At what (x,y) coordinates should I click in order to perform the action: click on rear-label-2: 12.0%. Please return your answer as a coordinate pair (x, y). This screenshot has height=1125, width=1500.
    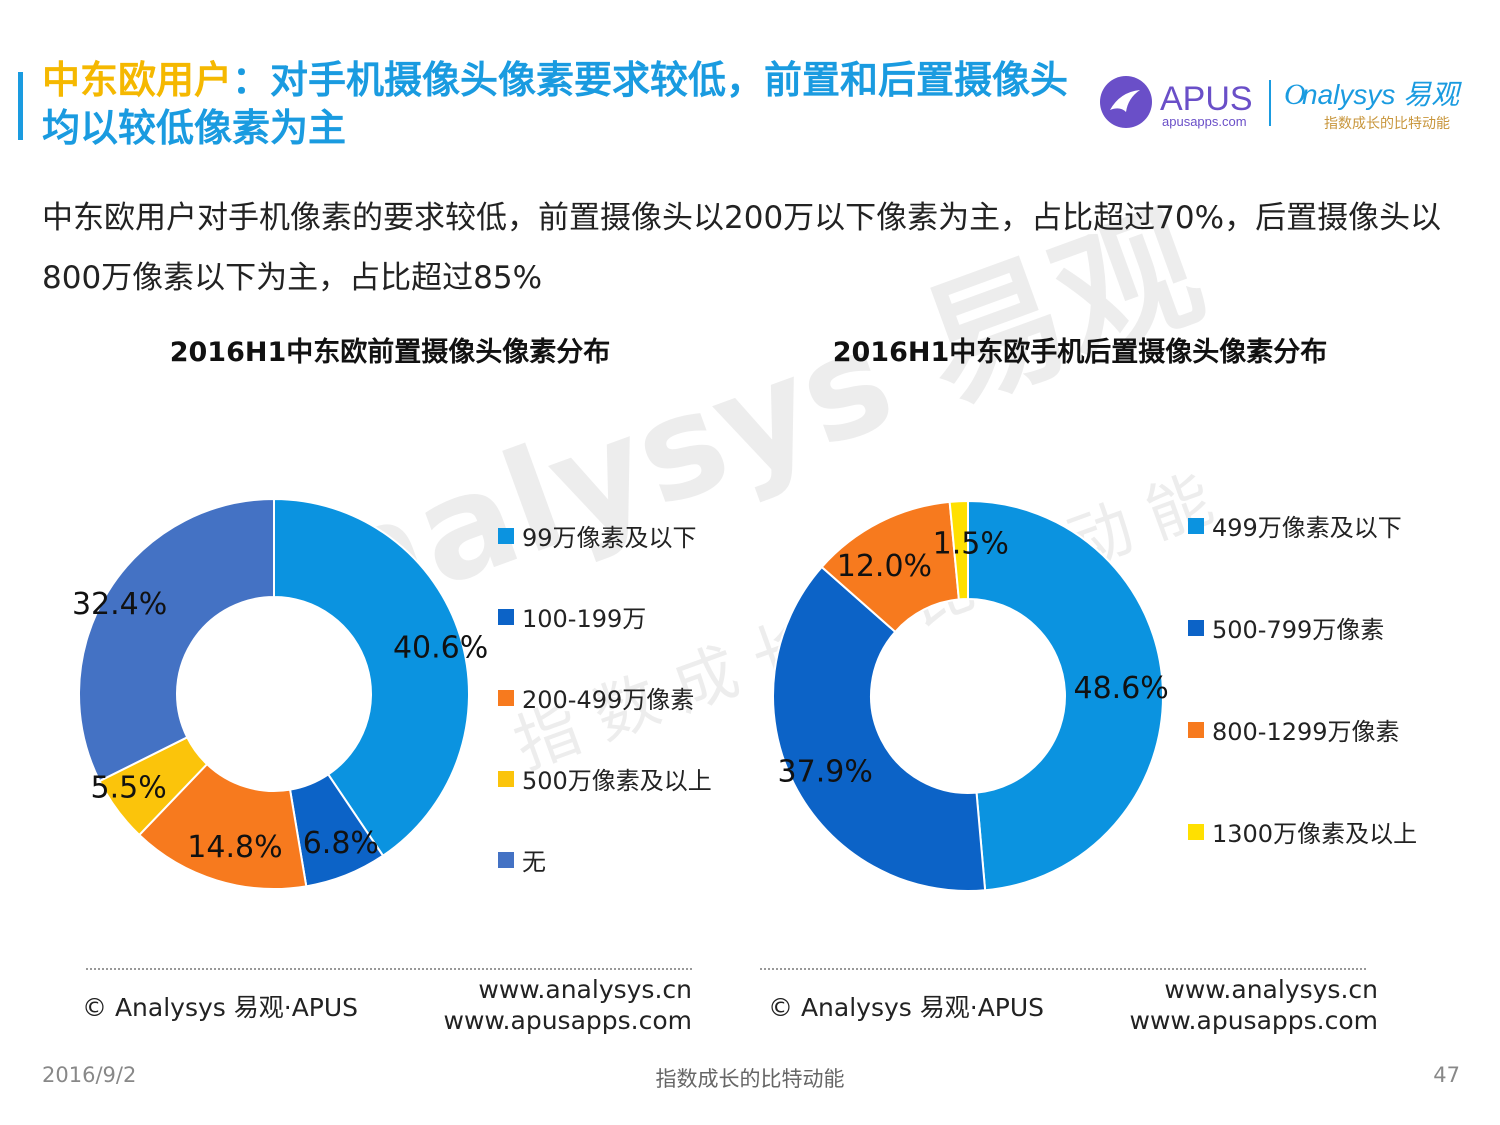
    Looking at the image, I should click on (884, 566).